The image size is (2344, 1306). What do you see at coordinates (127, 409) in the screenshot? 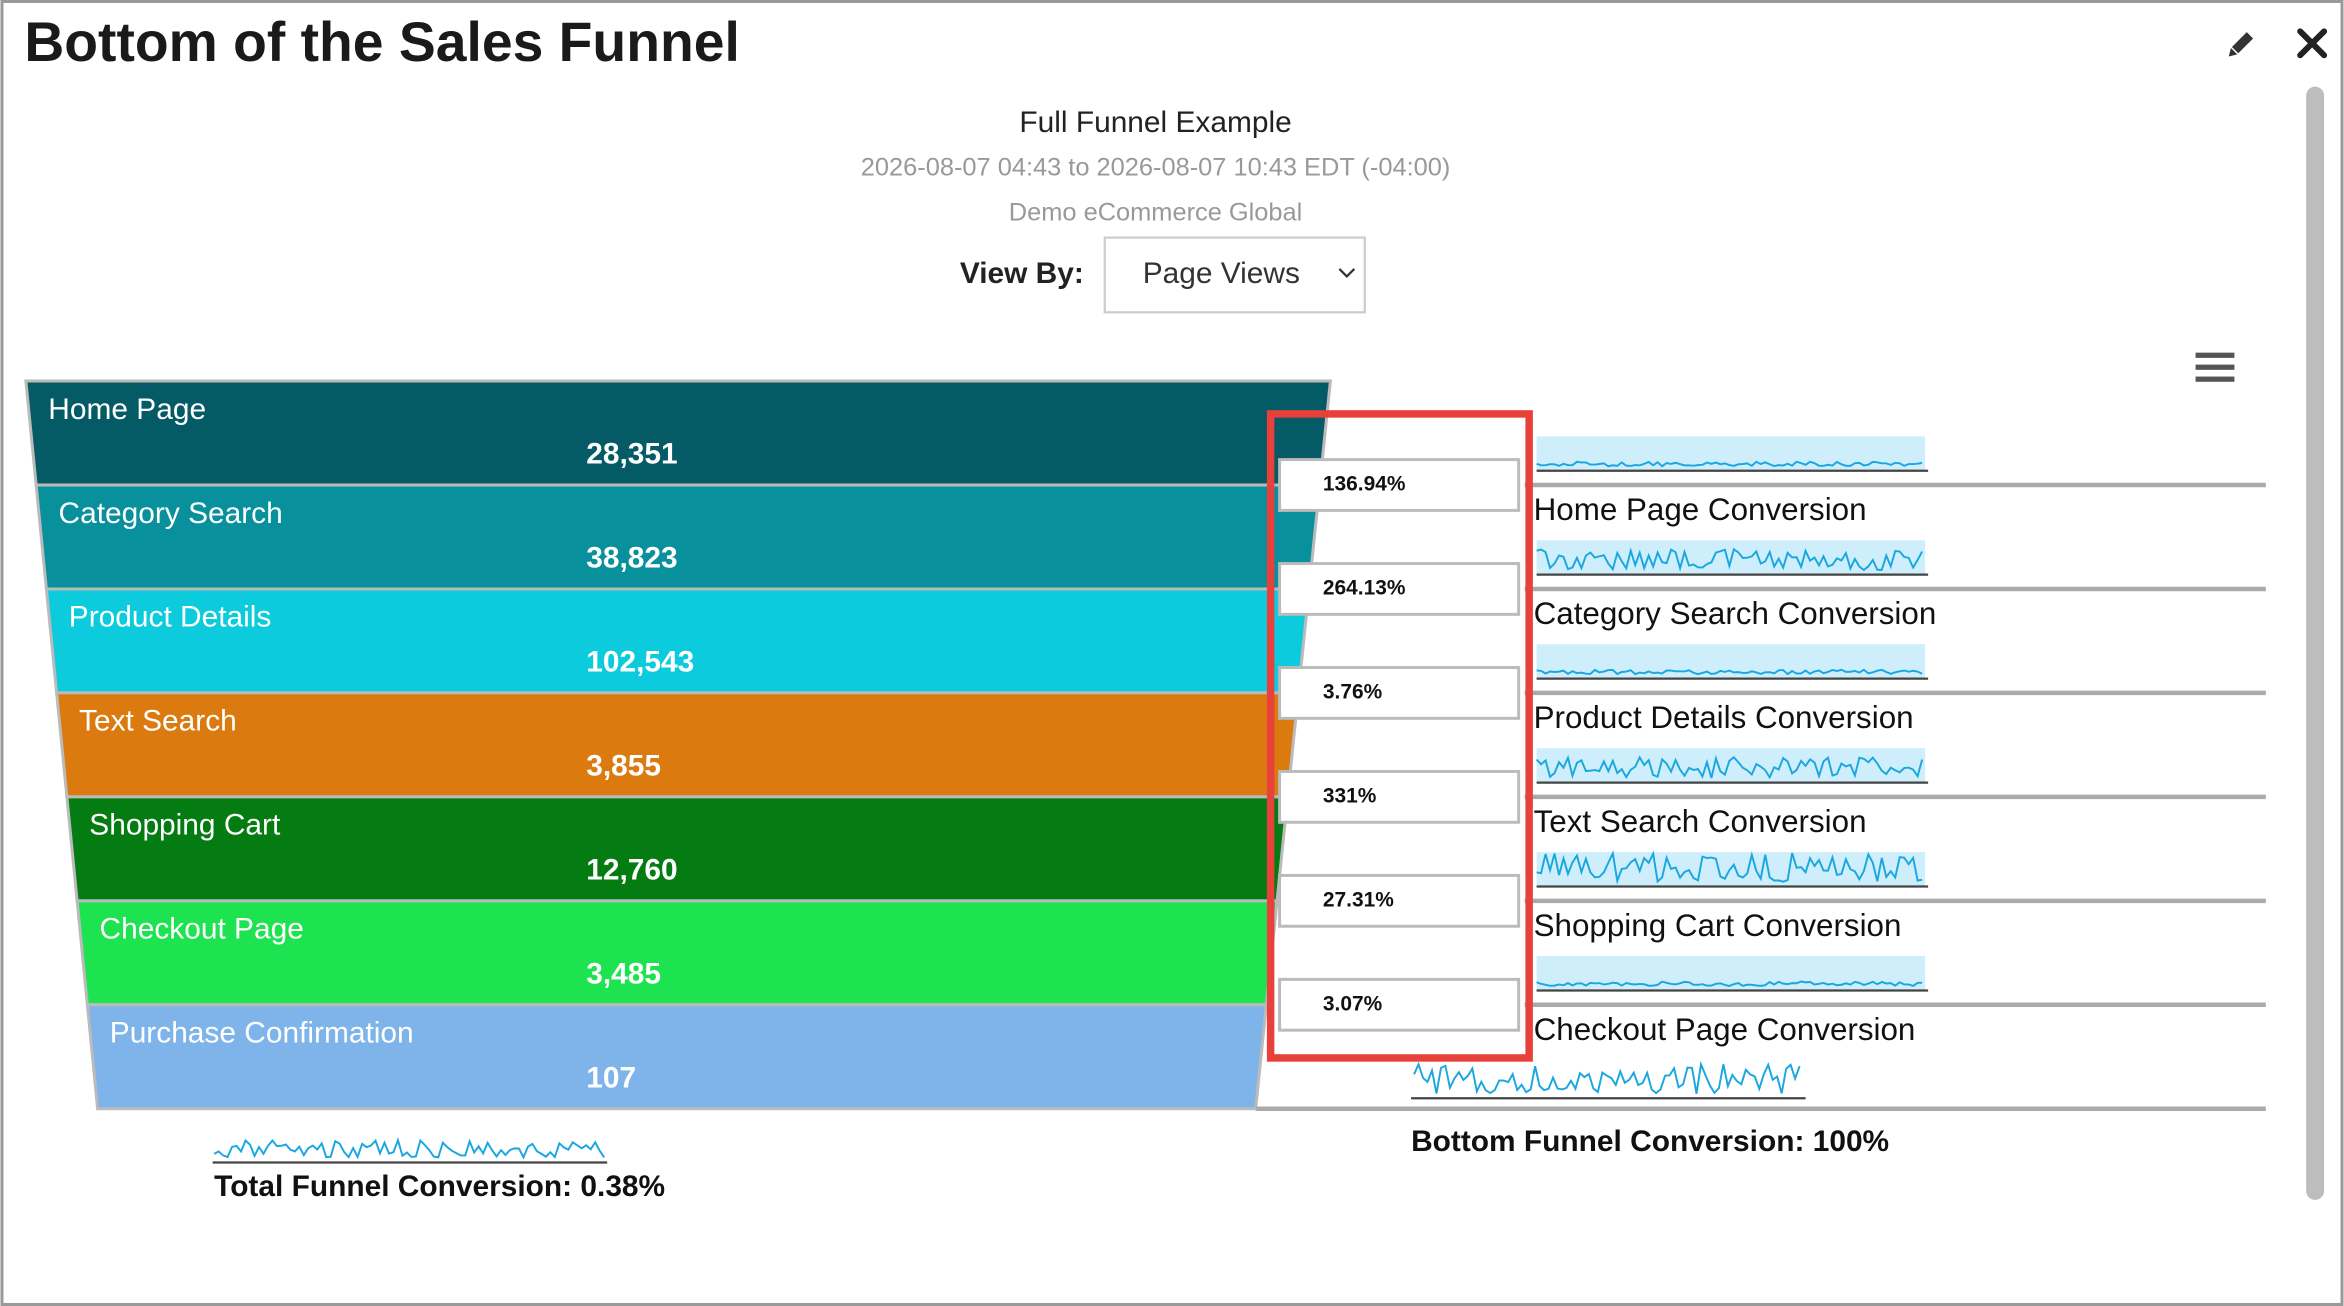
I see `stage-name: Home Page` at bounding box center [127, 409].